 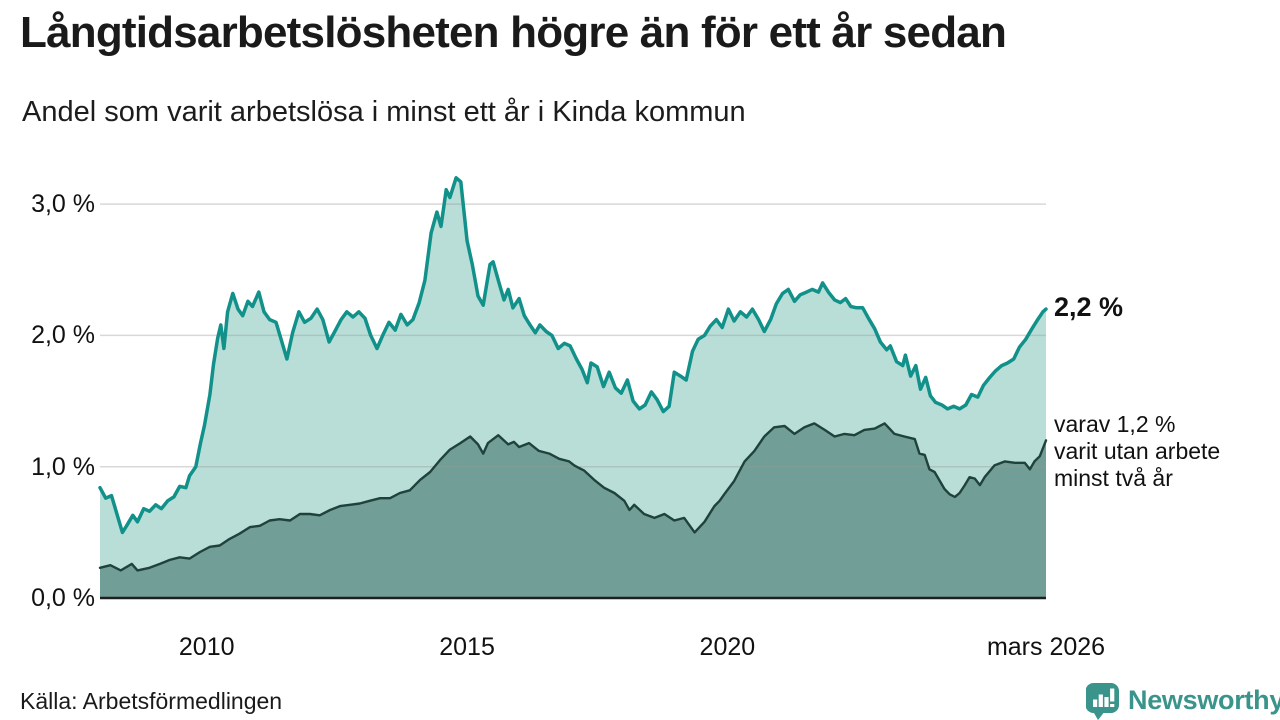 I want to click on newsworthy-brand: Newsworthy, so click(x=1183, y=701).